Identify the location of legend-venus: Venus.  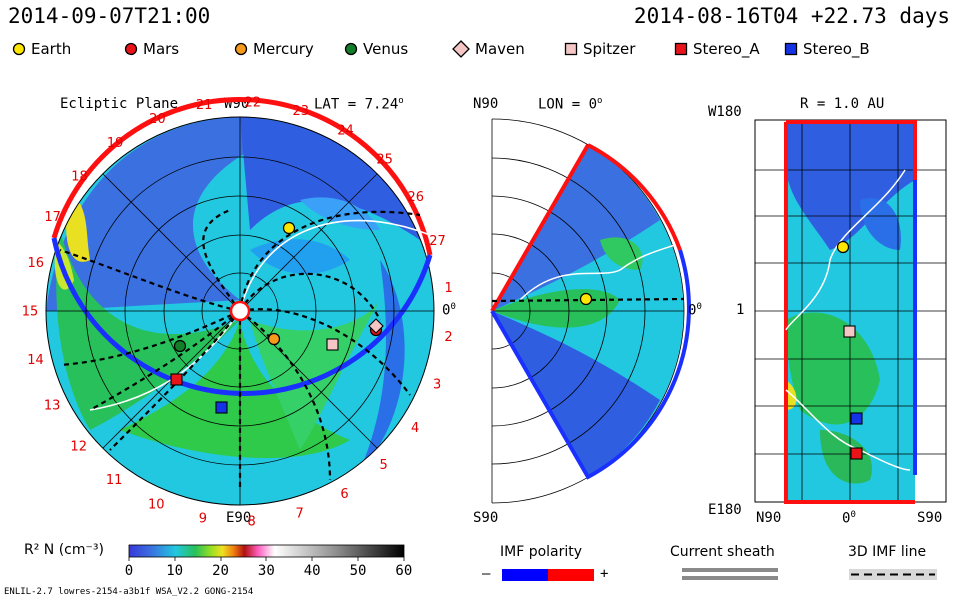
(376, 49).